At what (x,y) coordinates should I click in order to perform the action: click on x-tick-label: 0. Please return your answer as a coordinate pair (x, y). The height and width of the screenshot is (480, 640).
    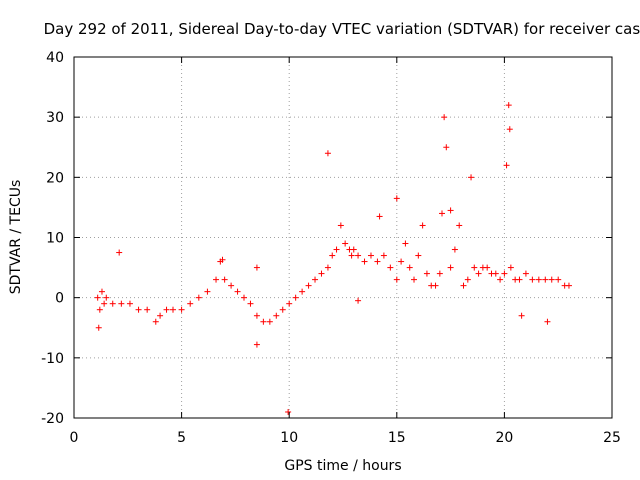
    Looking at the image, I should click on (74, 438).